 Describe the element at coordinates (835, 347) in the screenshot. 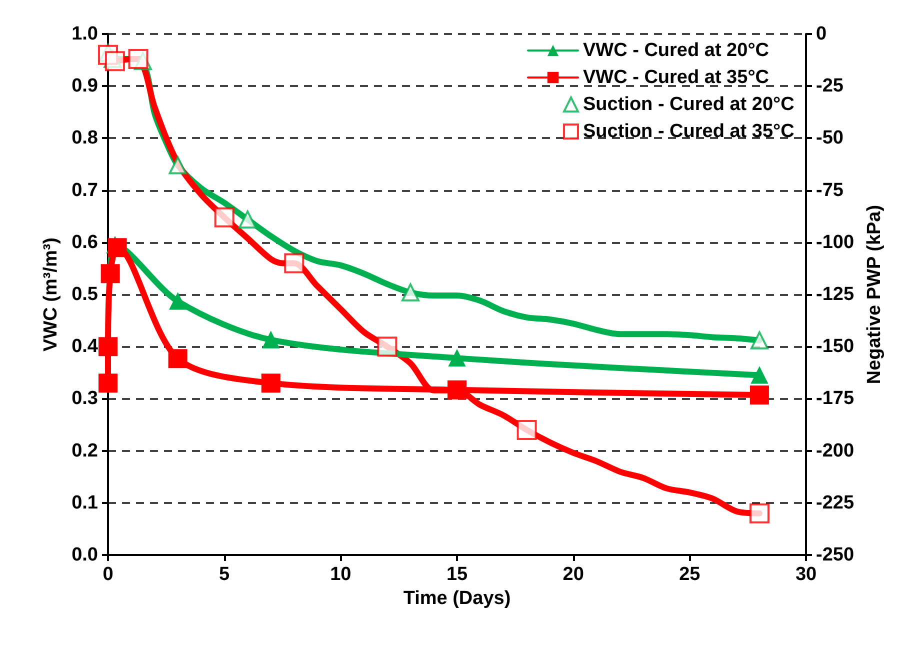

I see `y2-tick-label: -150` at that location.